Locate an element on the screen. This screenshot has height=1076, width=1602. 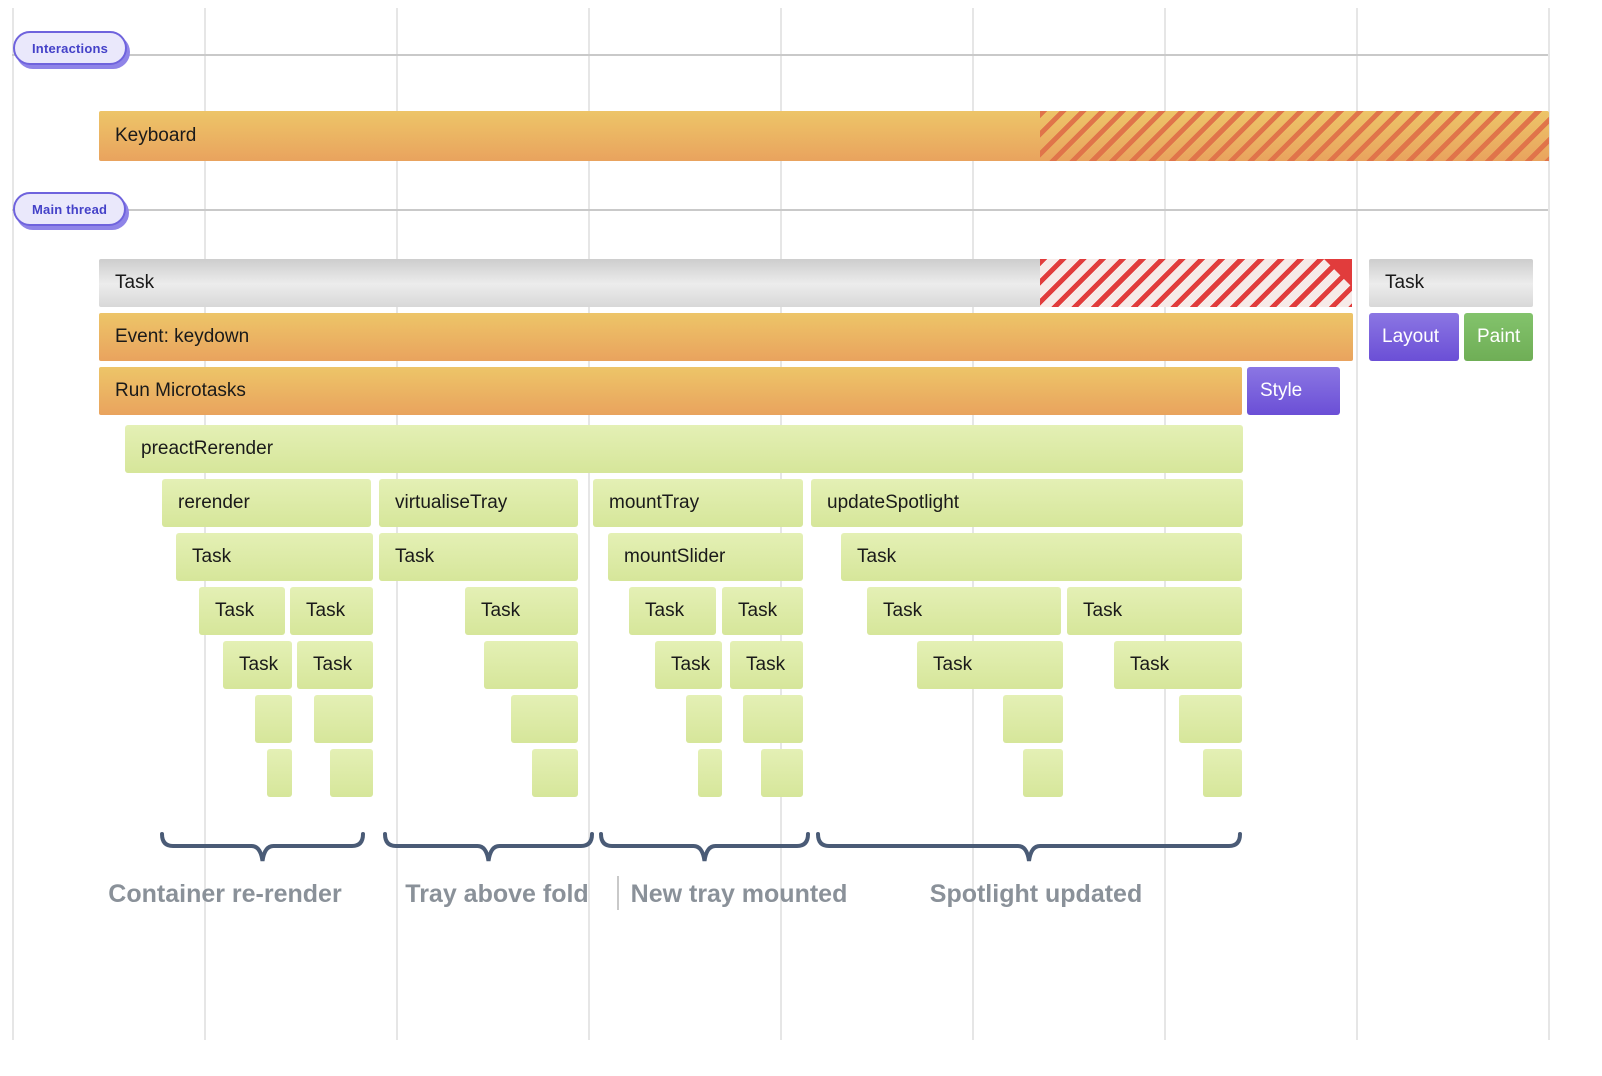
long-task-corner-icon is located at coordinates (1338, 273).